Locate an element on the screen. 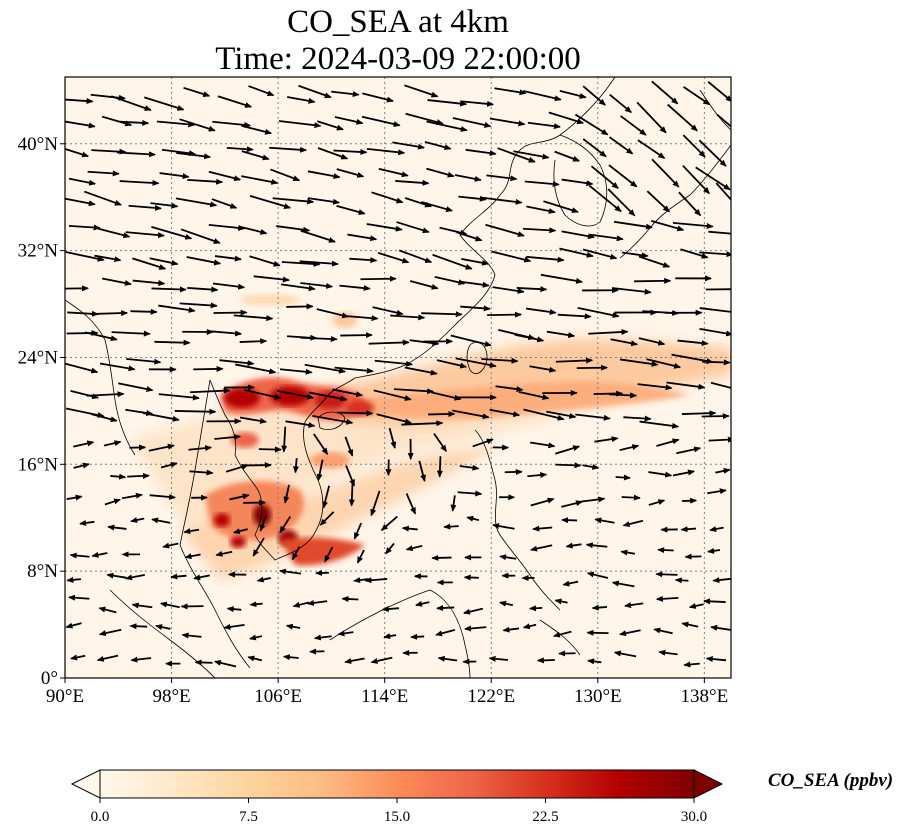 The image size is (916, 836). lon-tick-label: 114°E is located at coordinates (384, 696).